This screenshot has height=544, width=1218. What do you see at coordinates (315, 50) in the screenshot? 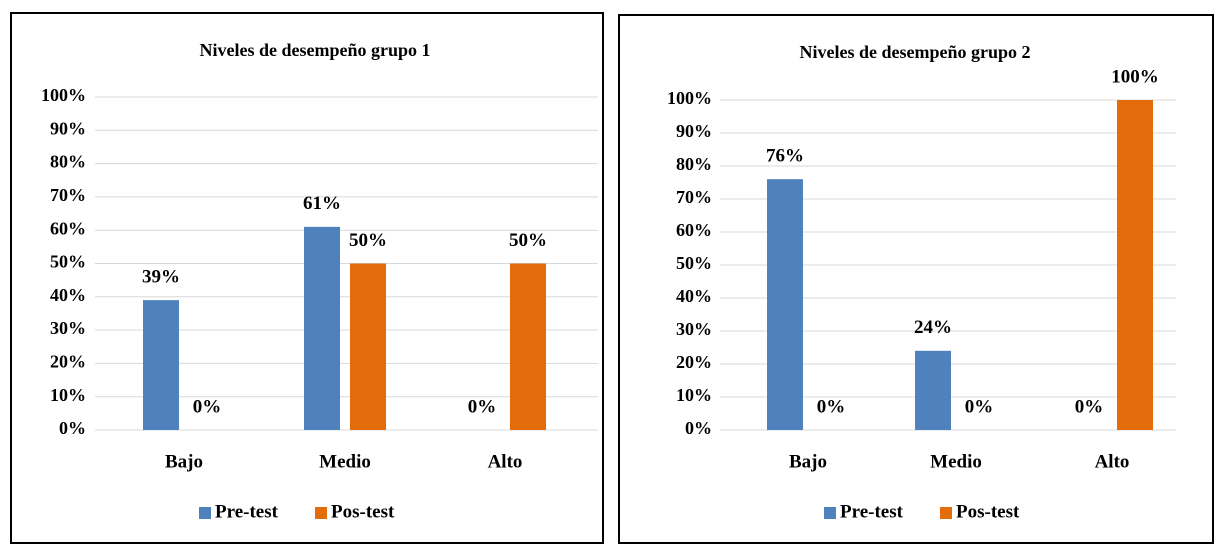
I see `chart-title: Niveles de desempeño grupo 1` at bounding box center [315, 50].